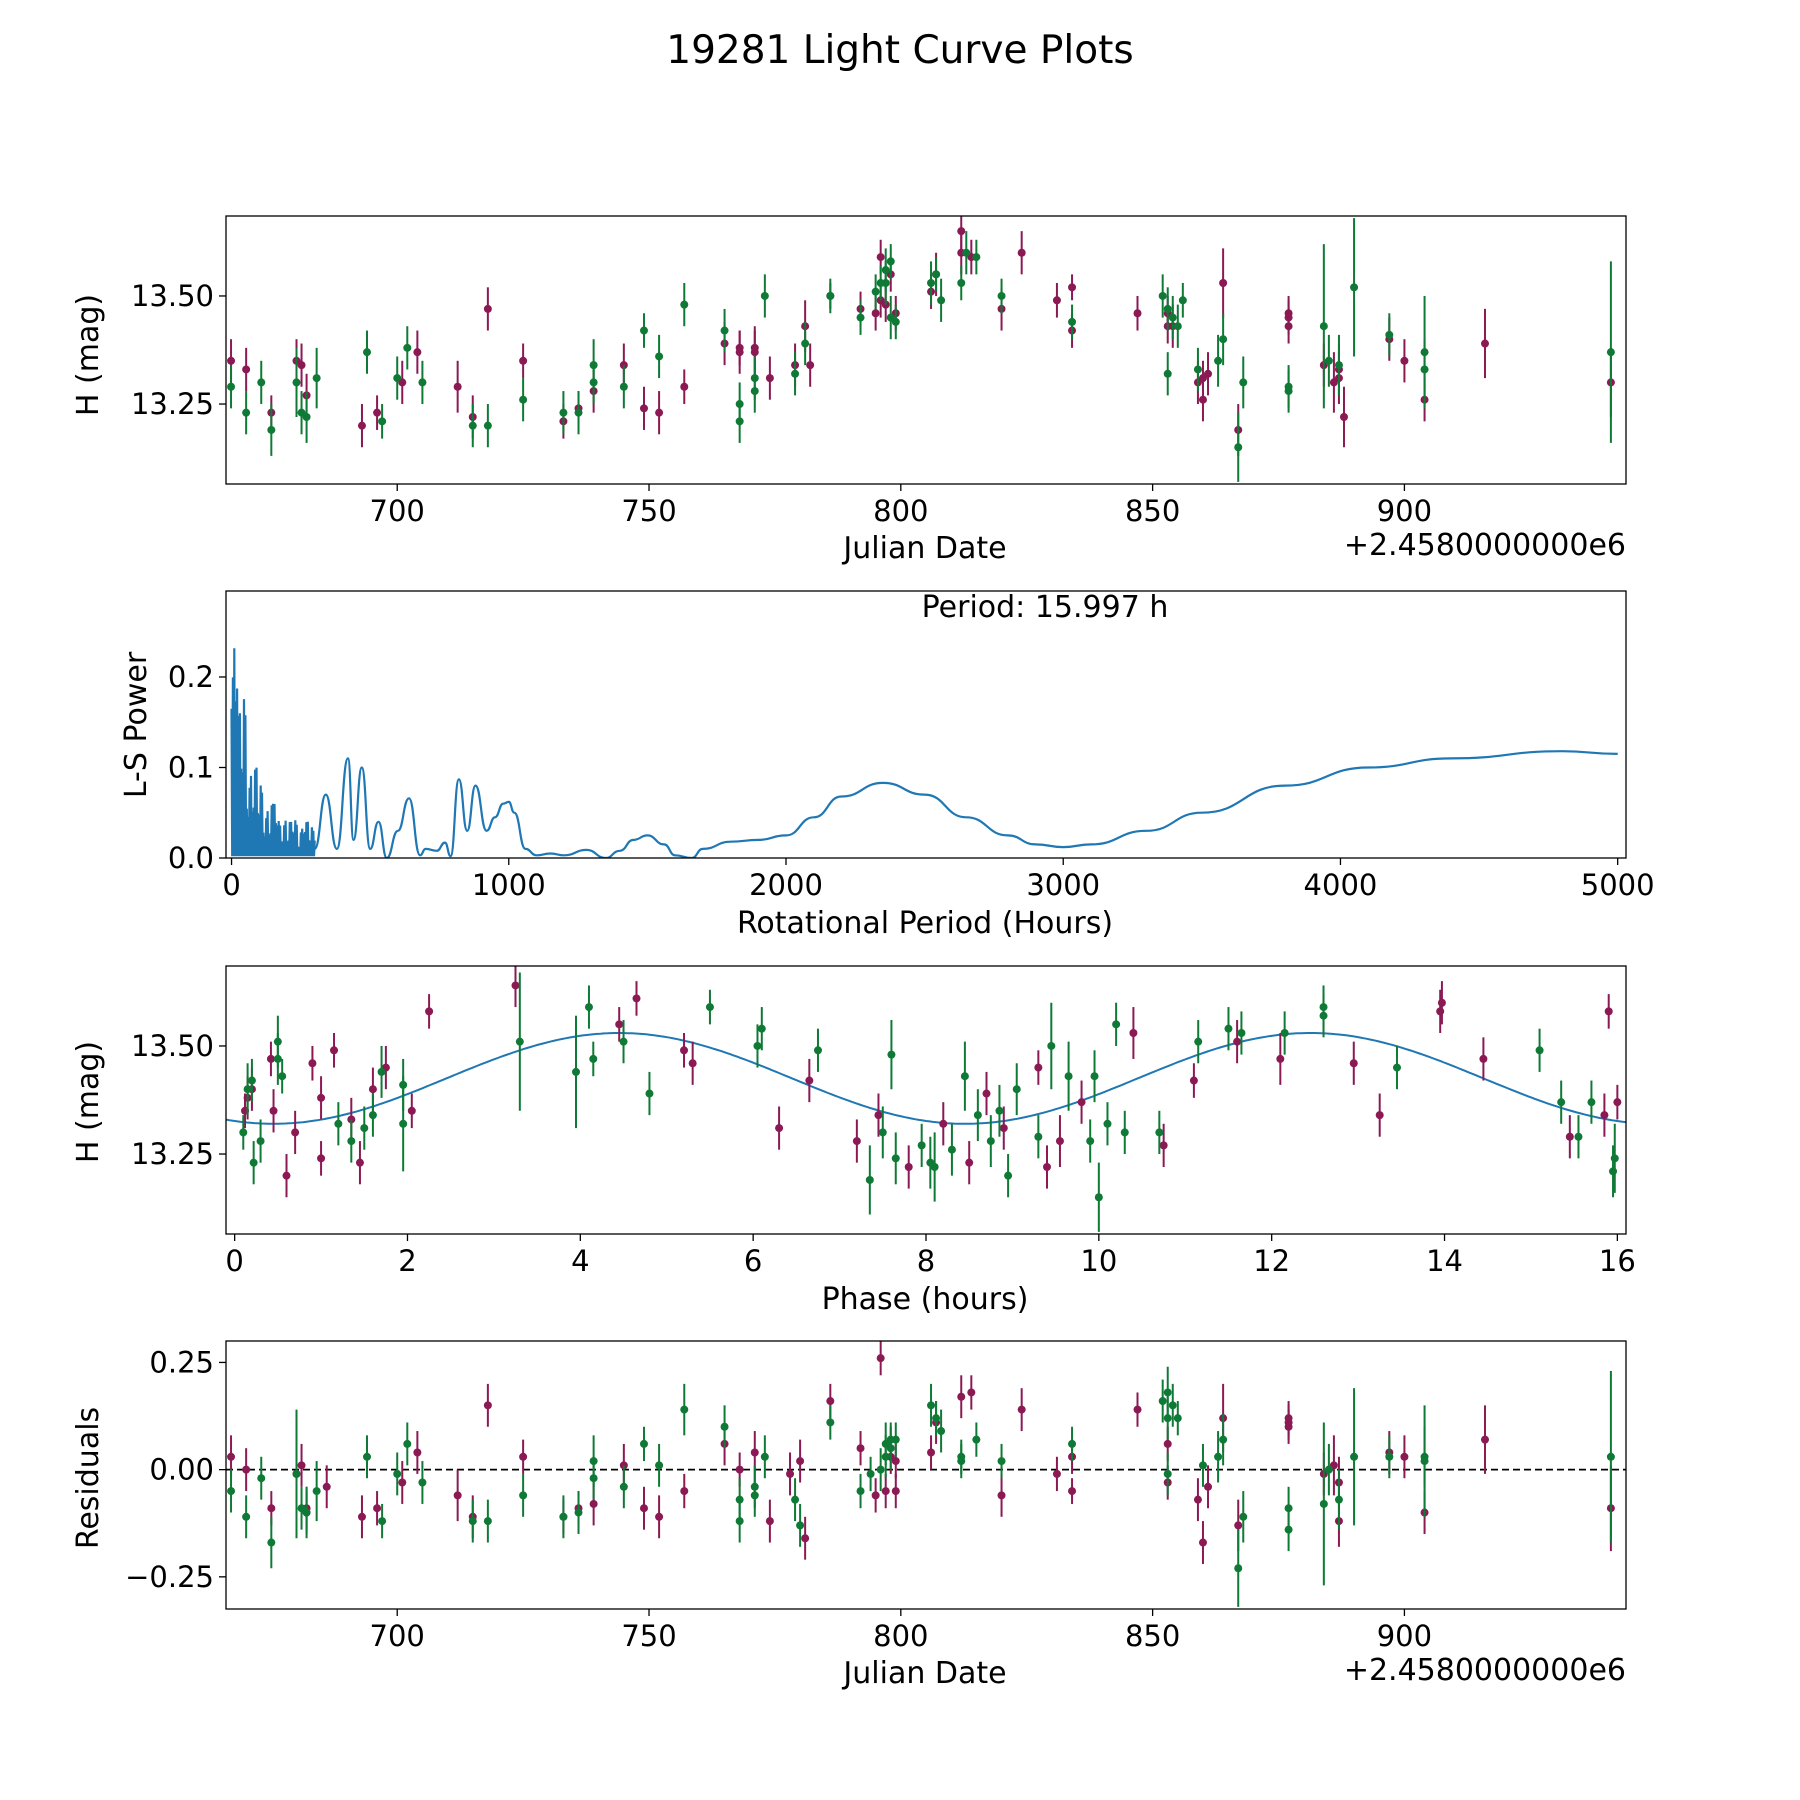 Image resolution: width=1800 pixels, height=1800 pixels. What do you see at coordinates (191, 858) in the screenshot?
I see `y-tick-label: 0.0` at bounding box center [191, 858].